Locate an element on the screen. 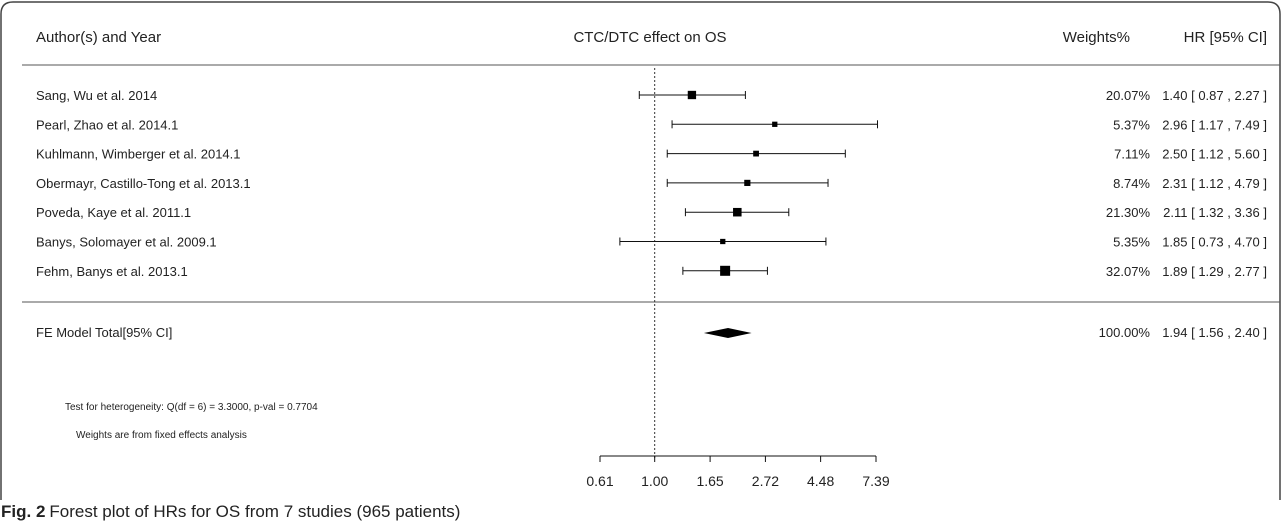 The width and height of the screenshot is (1281, 528). x-tick-label: 2.72 is located at coordinates (765, 481).